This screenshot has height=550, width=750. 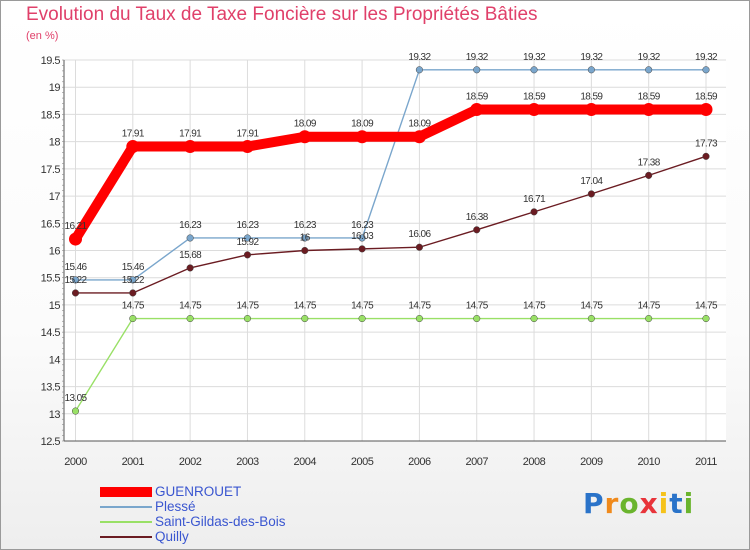 I want to click on y-tick-label: 16, so click(x=55, y=252).